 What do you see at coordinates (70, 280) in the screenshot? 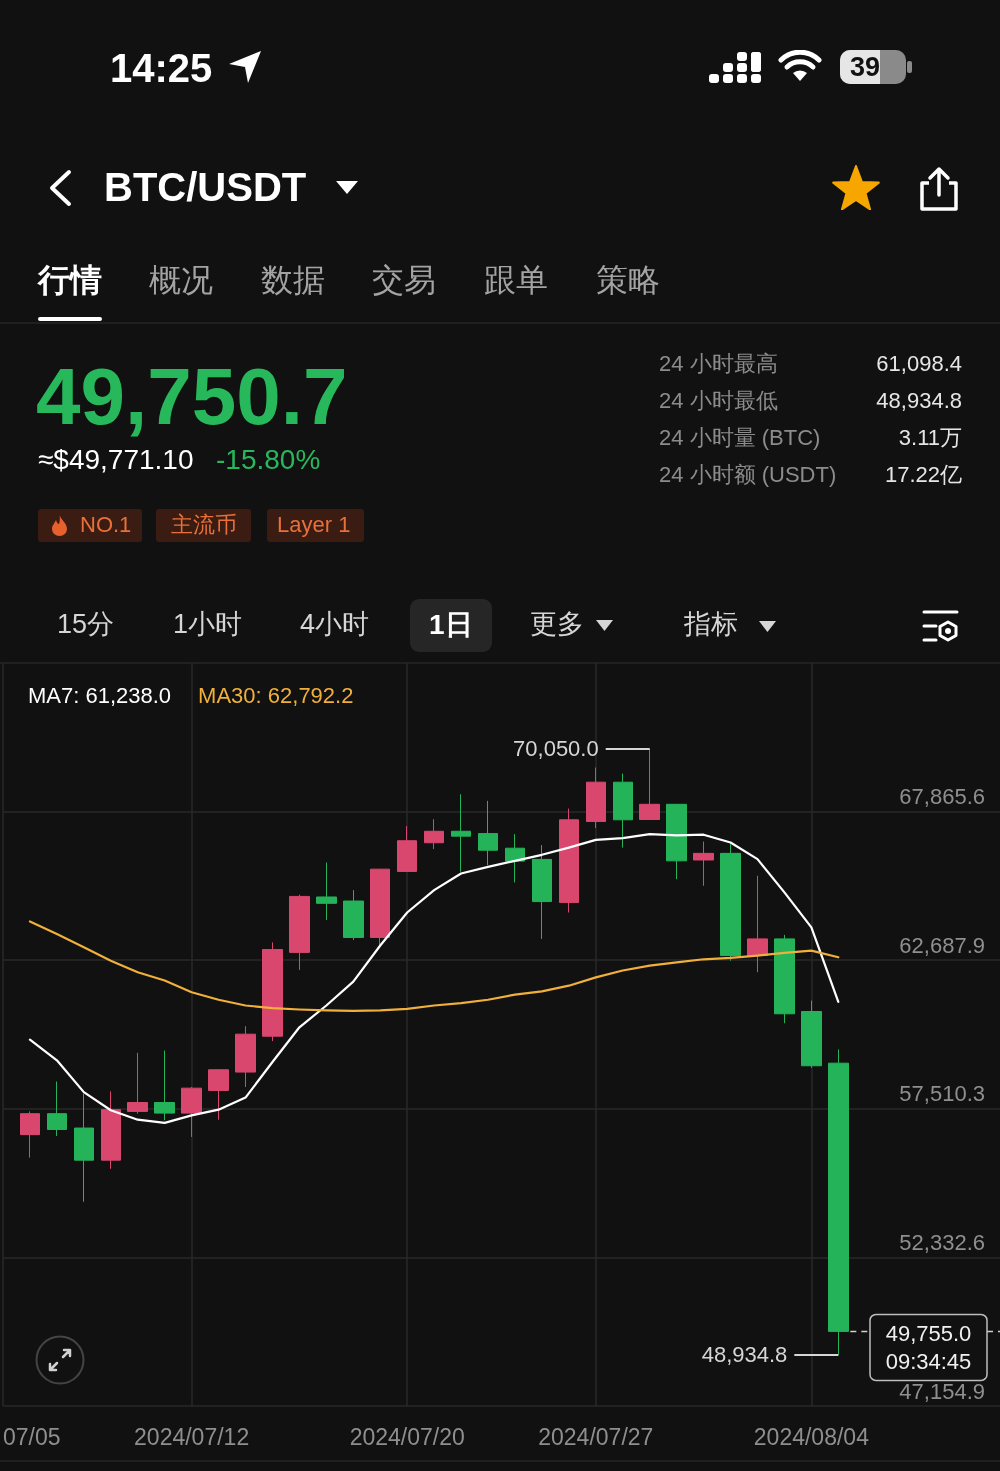
I see `text: 行情` at bounding box center [70, 280].